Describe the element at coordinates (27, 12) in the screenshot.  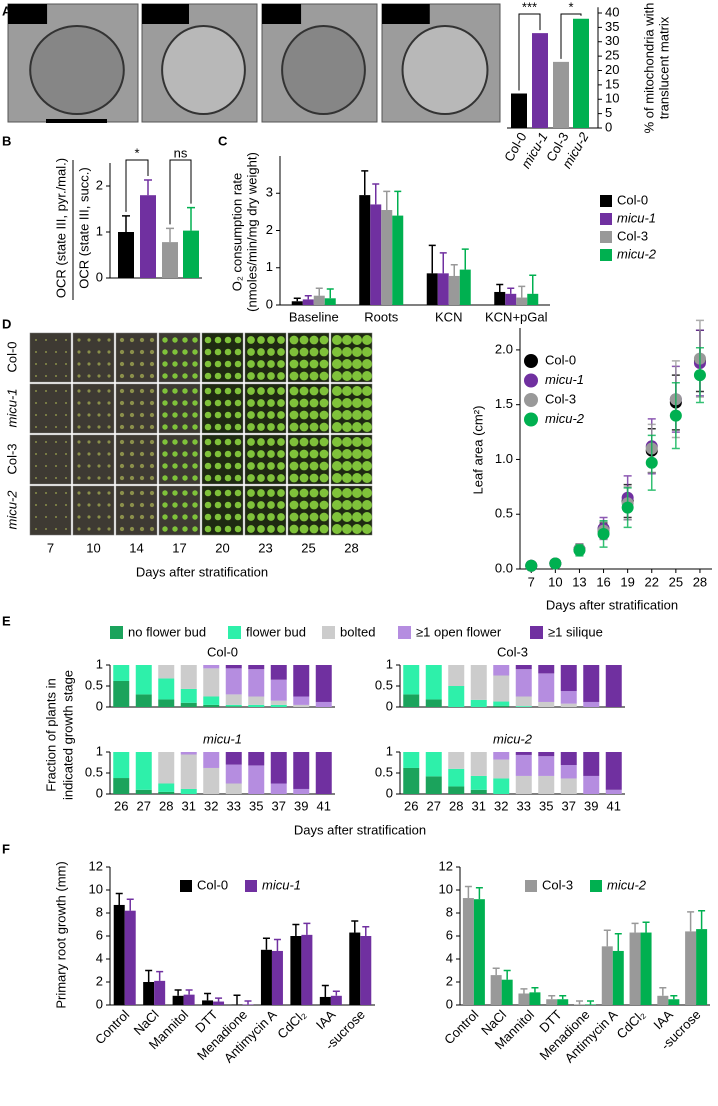
I see `image-label: Col-0` at that location.